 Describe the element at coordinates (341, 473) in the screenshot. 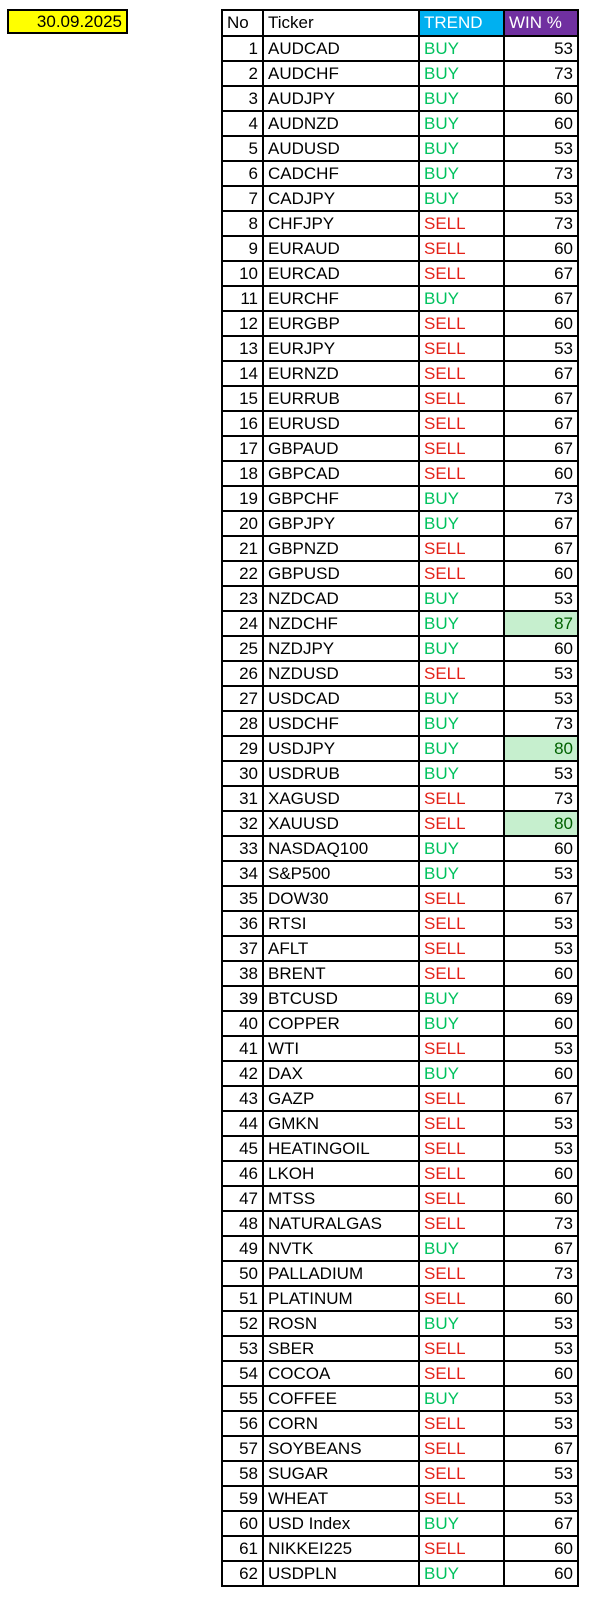

I see `cell-ticker: GBPCAD` at that location.